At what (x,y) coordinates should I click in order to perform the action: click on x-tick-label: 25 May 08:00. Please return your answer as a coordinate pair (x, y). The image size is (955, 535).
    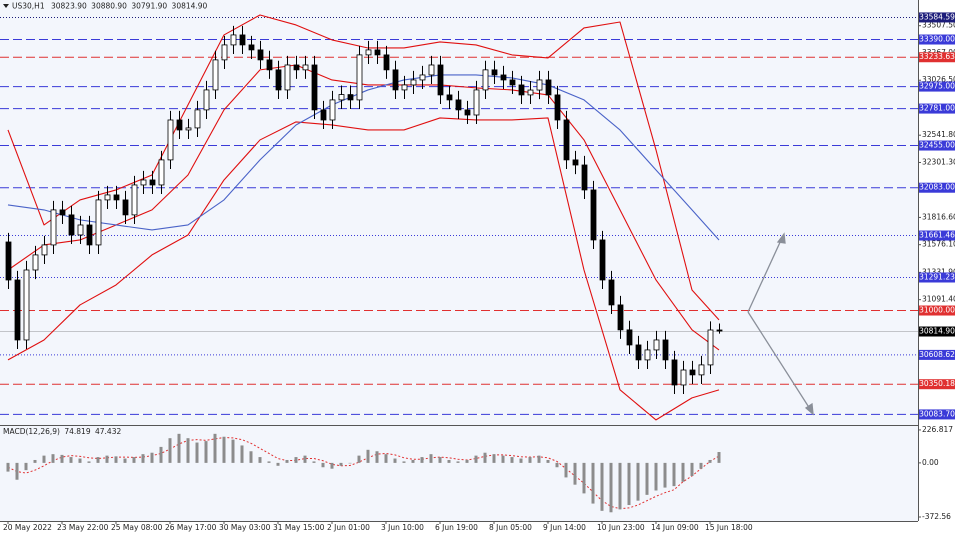
    Looking at the image, I should click on (137, 527).